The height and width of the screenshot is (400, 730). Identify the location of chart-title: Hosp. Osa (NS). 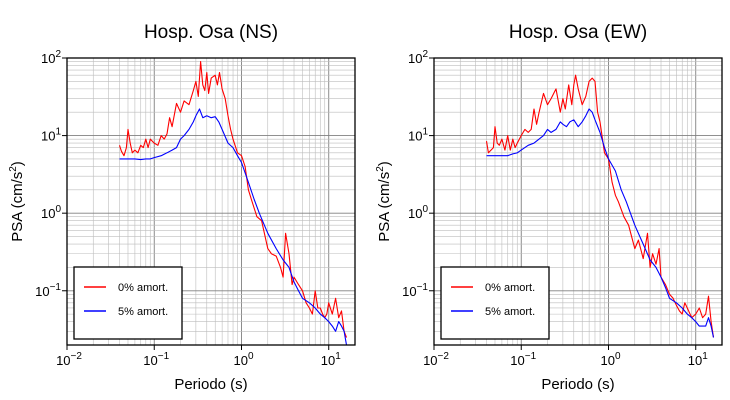
(211, 32).